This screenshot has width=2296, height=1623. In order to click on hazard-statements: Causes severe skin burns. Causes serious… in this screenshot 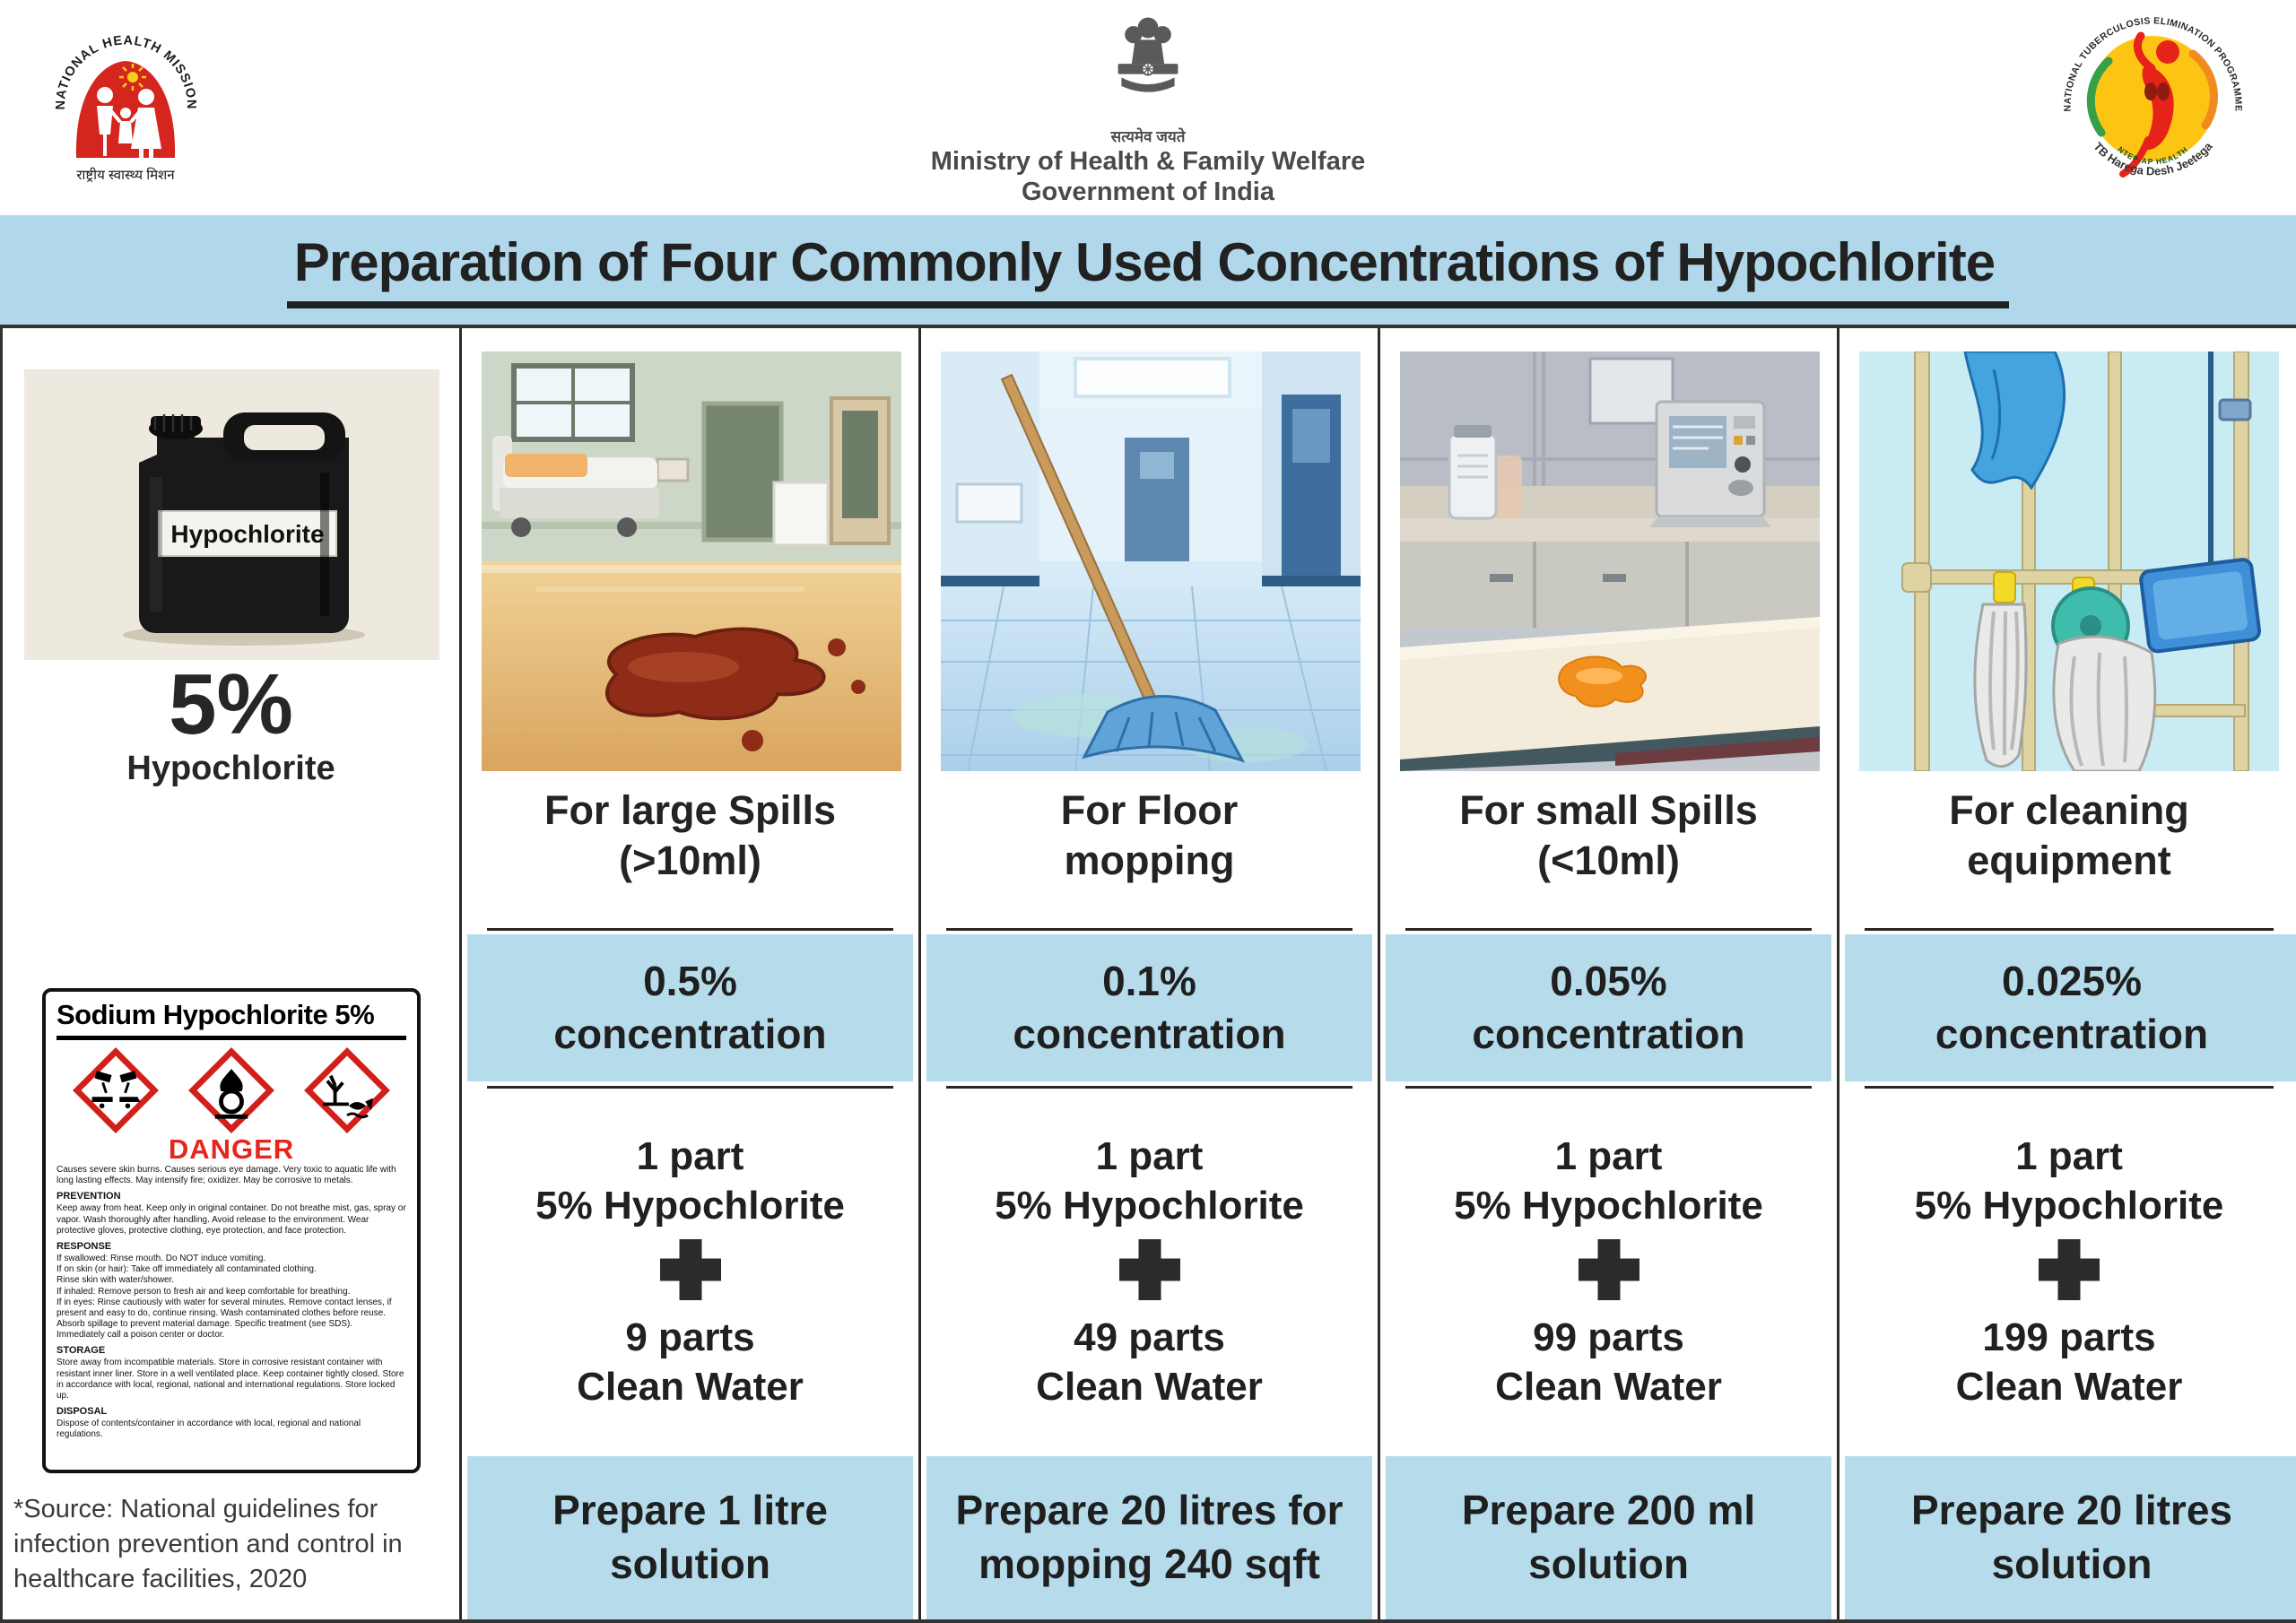, I will do `click(226, 1175)`.